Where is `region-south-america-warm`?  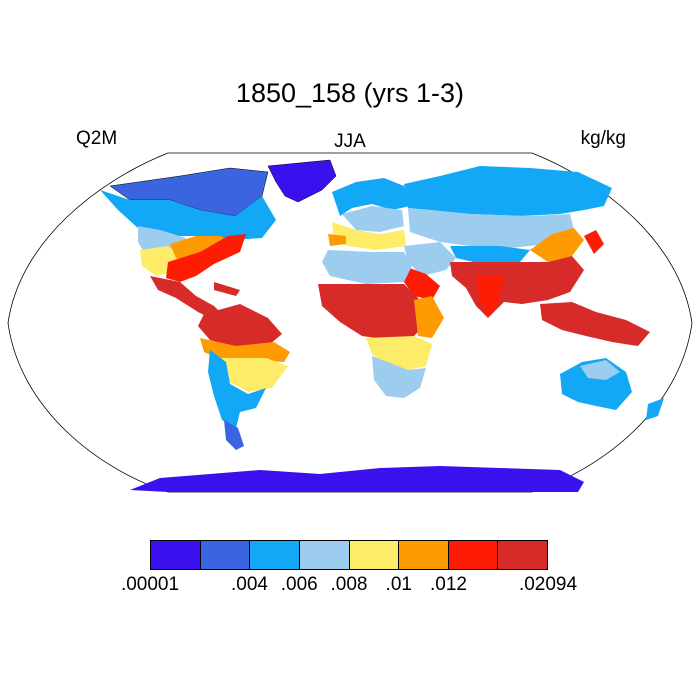
region-south-america-warm is located at coordinates (245, 350).